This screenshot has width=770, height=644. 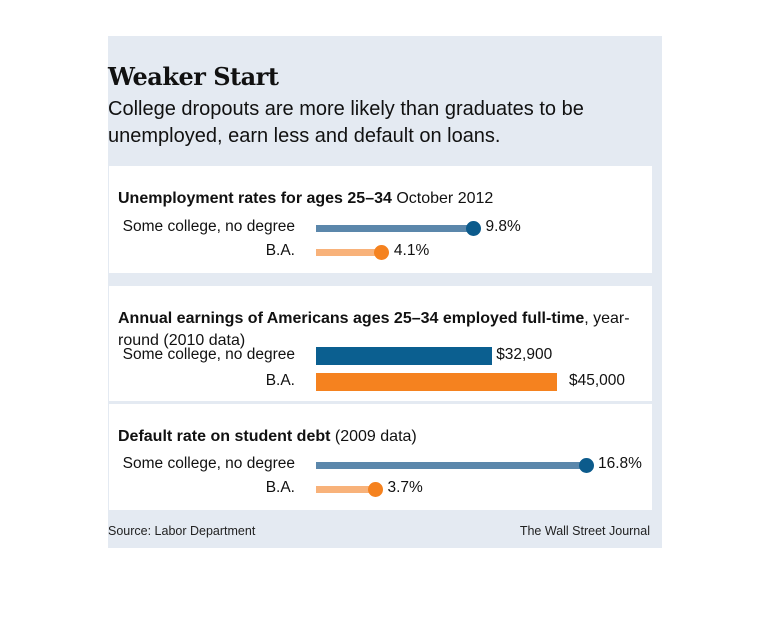 I want to click on value-label: 4.1%, so click(x=411, y=250).